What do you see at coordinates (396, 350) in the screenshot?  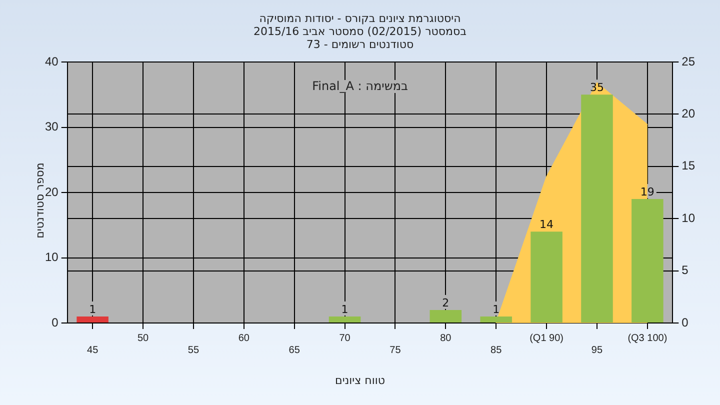 I see `x-tick-label: 75` at bounding box center [396, 350].